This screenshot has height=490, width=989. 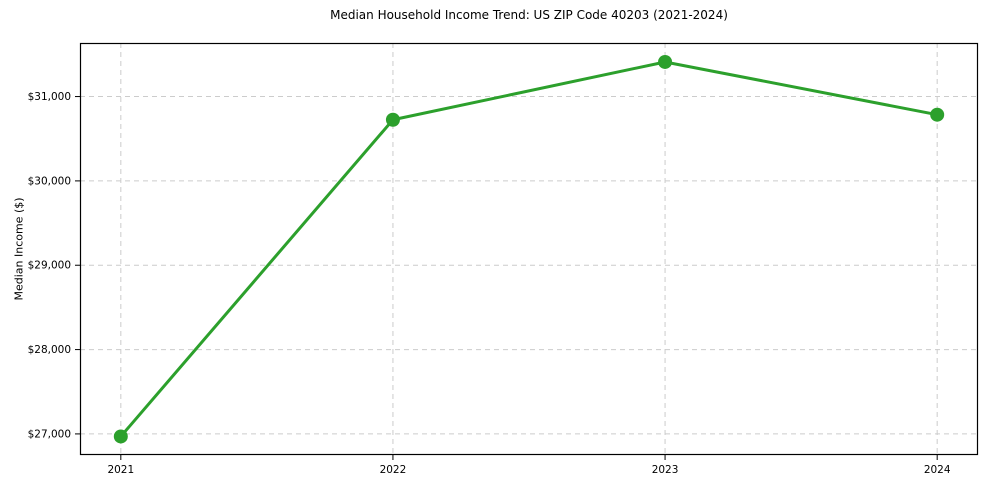 What do you see at coordinates (49, 181) in the screenshot?
I see `y-tick-label: $30,000` at bounding box center [49, 181].